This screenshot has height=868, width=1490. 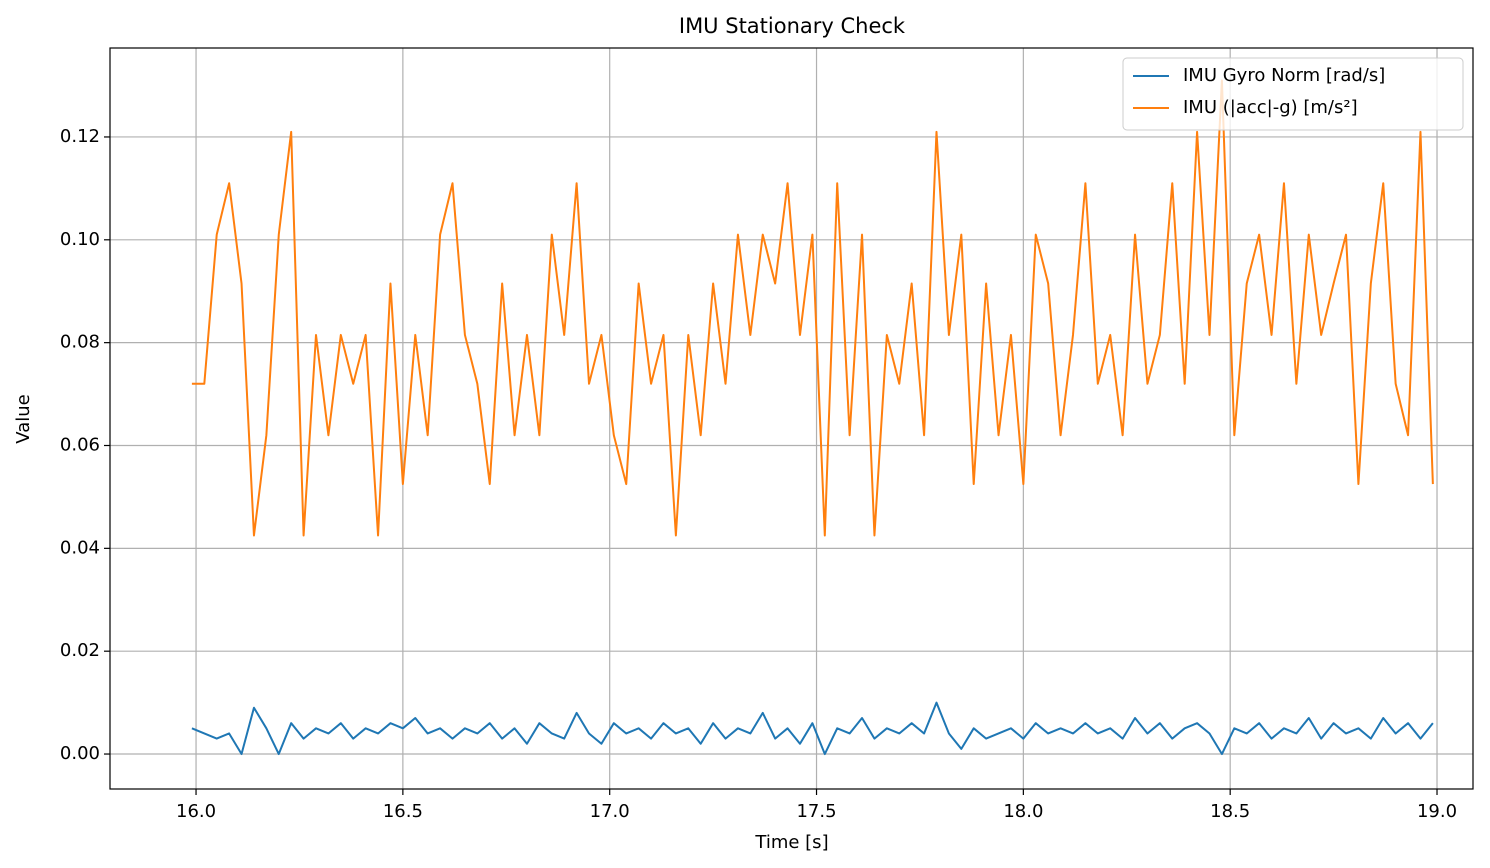 What do you see at coordinates (23, 418) in the screenshot?
I see `y-axis-label: Value` at bounding box center [23, 418].